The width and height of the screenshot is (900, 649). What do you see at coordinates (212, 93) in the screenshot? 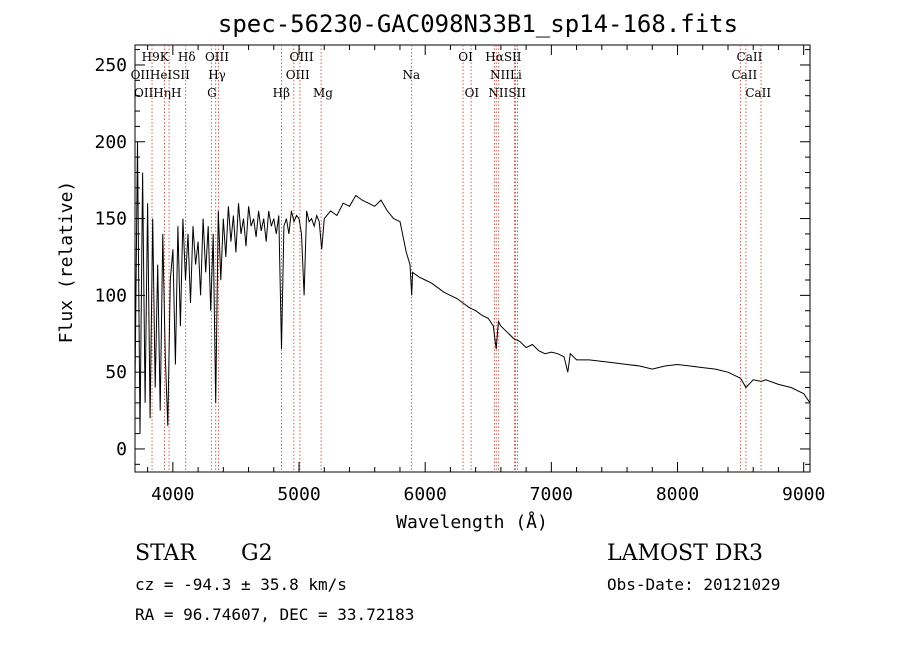
I see `line-label-2-1: G` at bounding box center [212, 93].